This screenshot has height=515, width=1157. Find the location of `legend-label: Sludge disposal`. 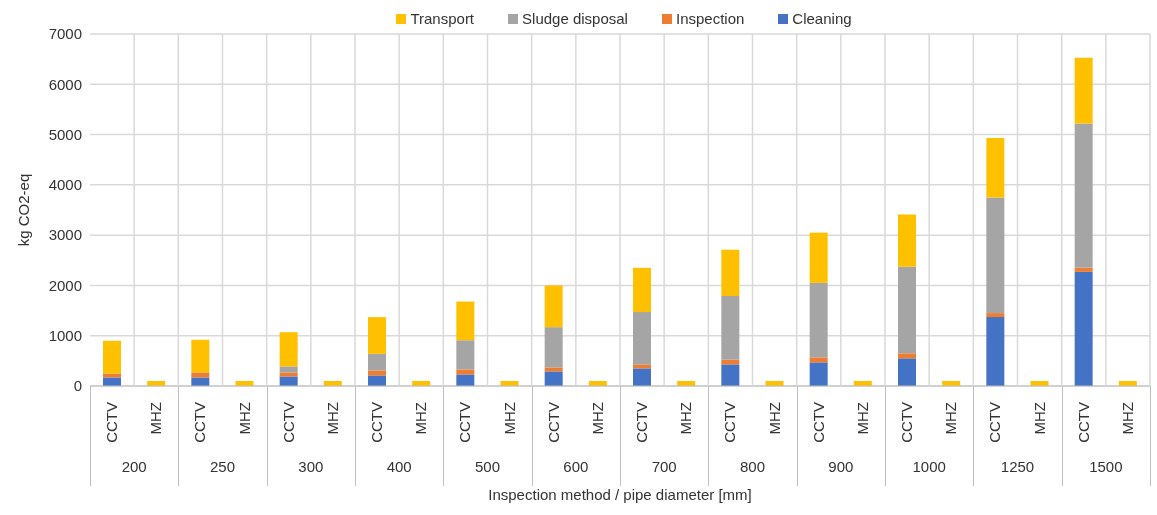

legend-label: Sludge disposal is located at coordinates (574, 18).